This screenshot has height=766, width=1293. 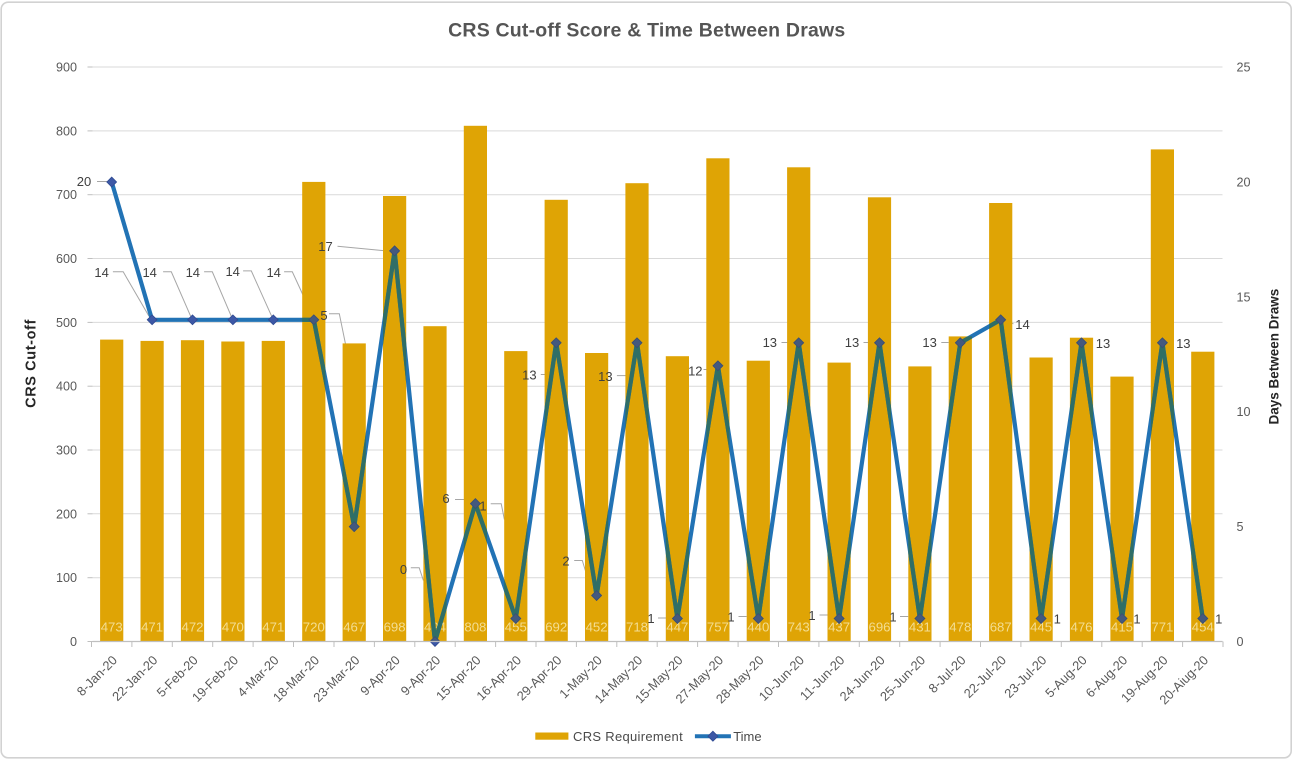 What do you see at coordinates (799, 627) in the screenshot?
I see `svg-text: 743` at bounding box center [799, 627].